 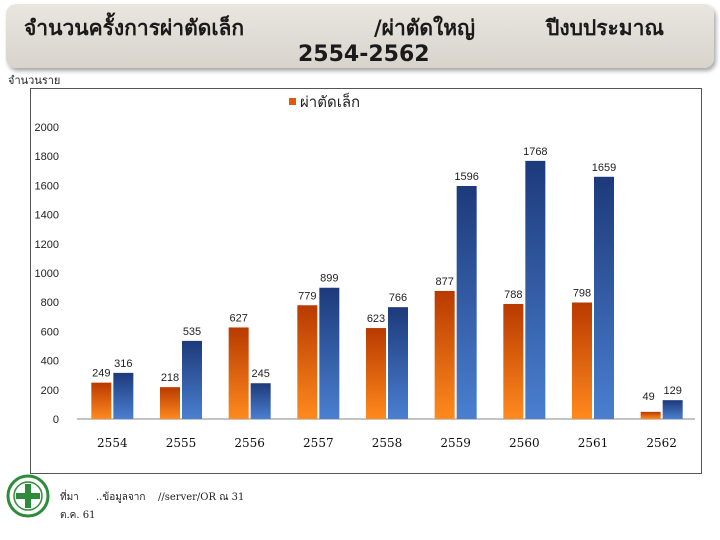 I want to click on data-label: 779, so click(x=307, y=296).